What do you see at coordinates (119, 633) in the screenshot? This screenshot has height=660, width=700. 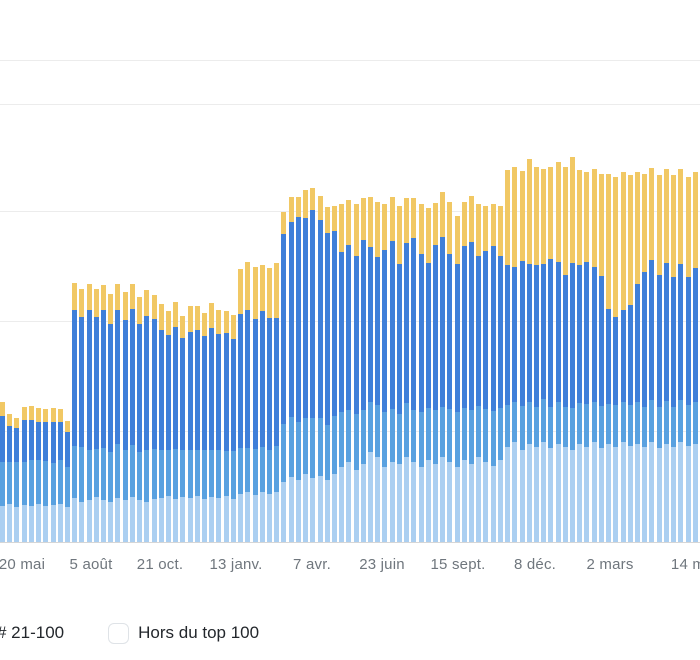 I see `hors-du-top-100-checkbox` at bounding box center [119, 633].